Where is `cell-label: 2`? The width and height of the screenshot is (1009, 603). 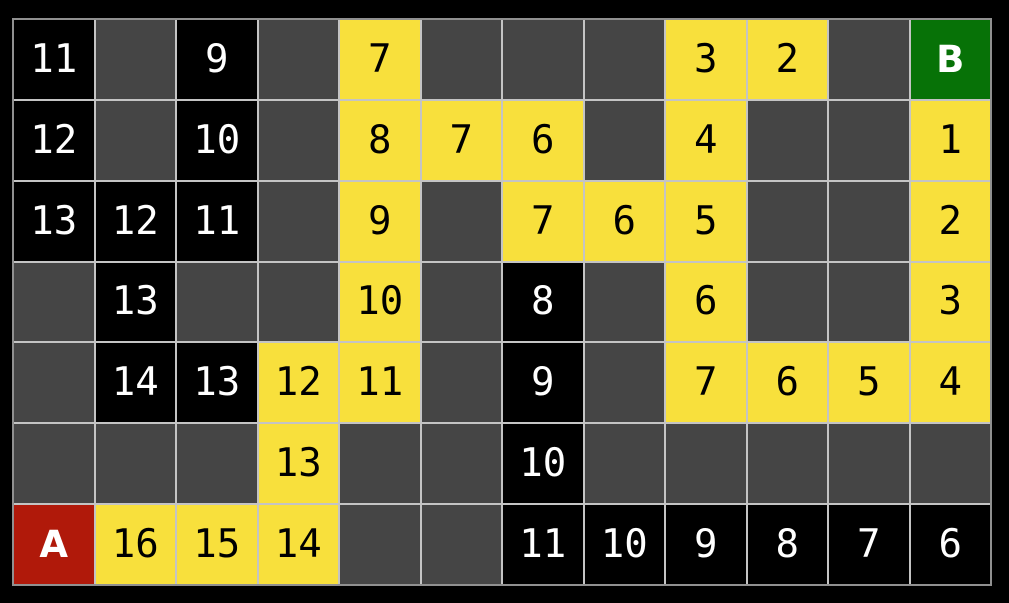 cell-label: 2 is located at coordinates (950, 221).